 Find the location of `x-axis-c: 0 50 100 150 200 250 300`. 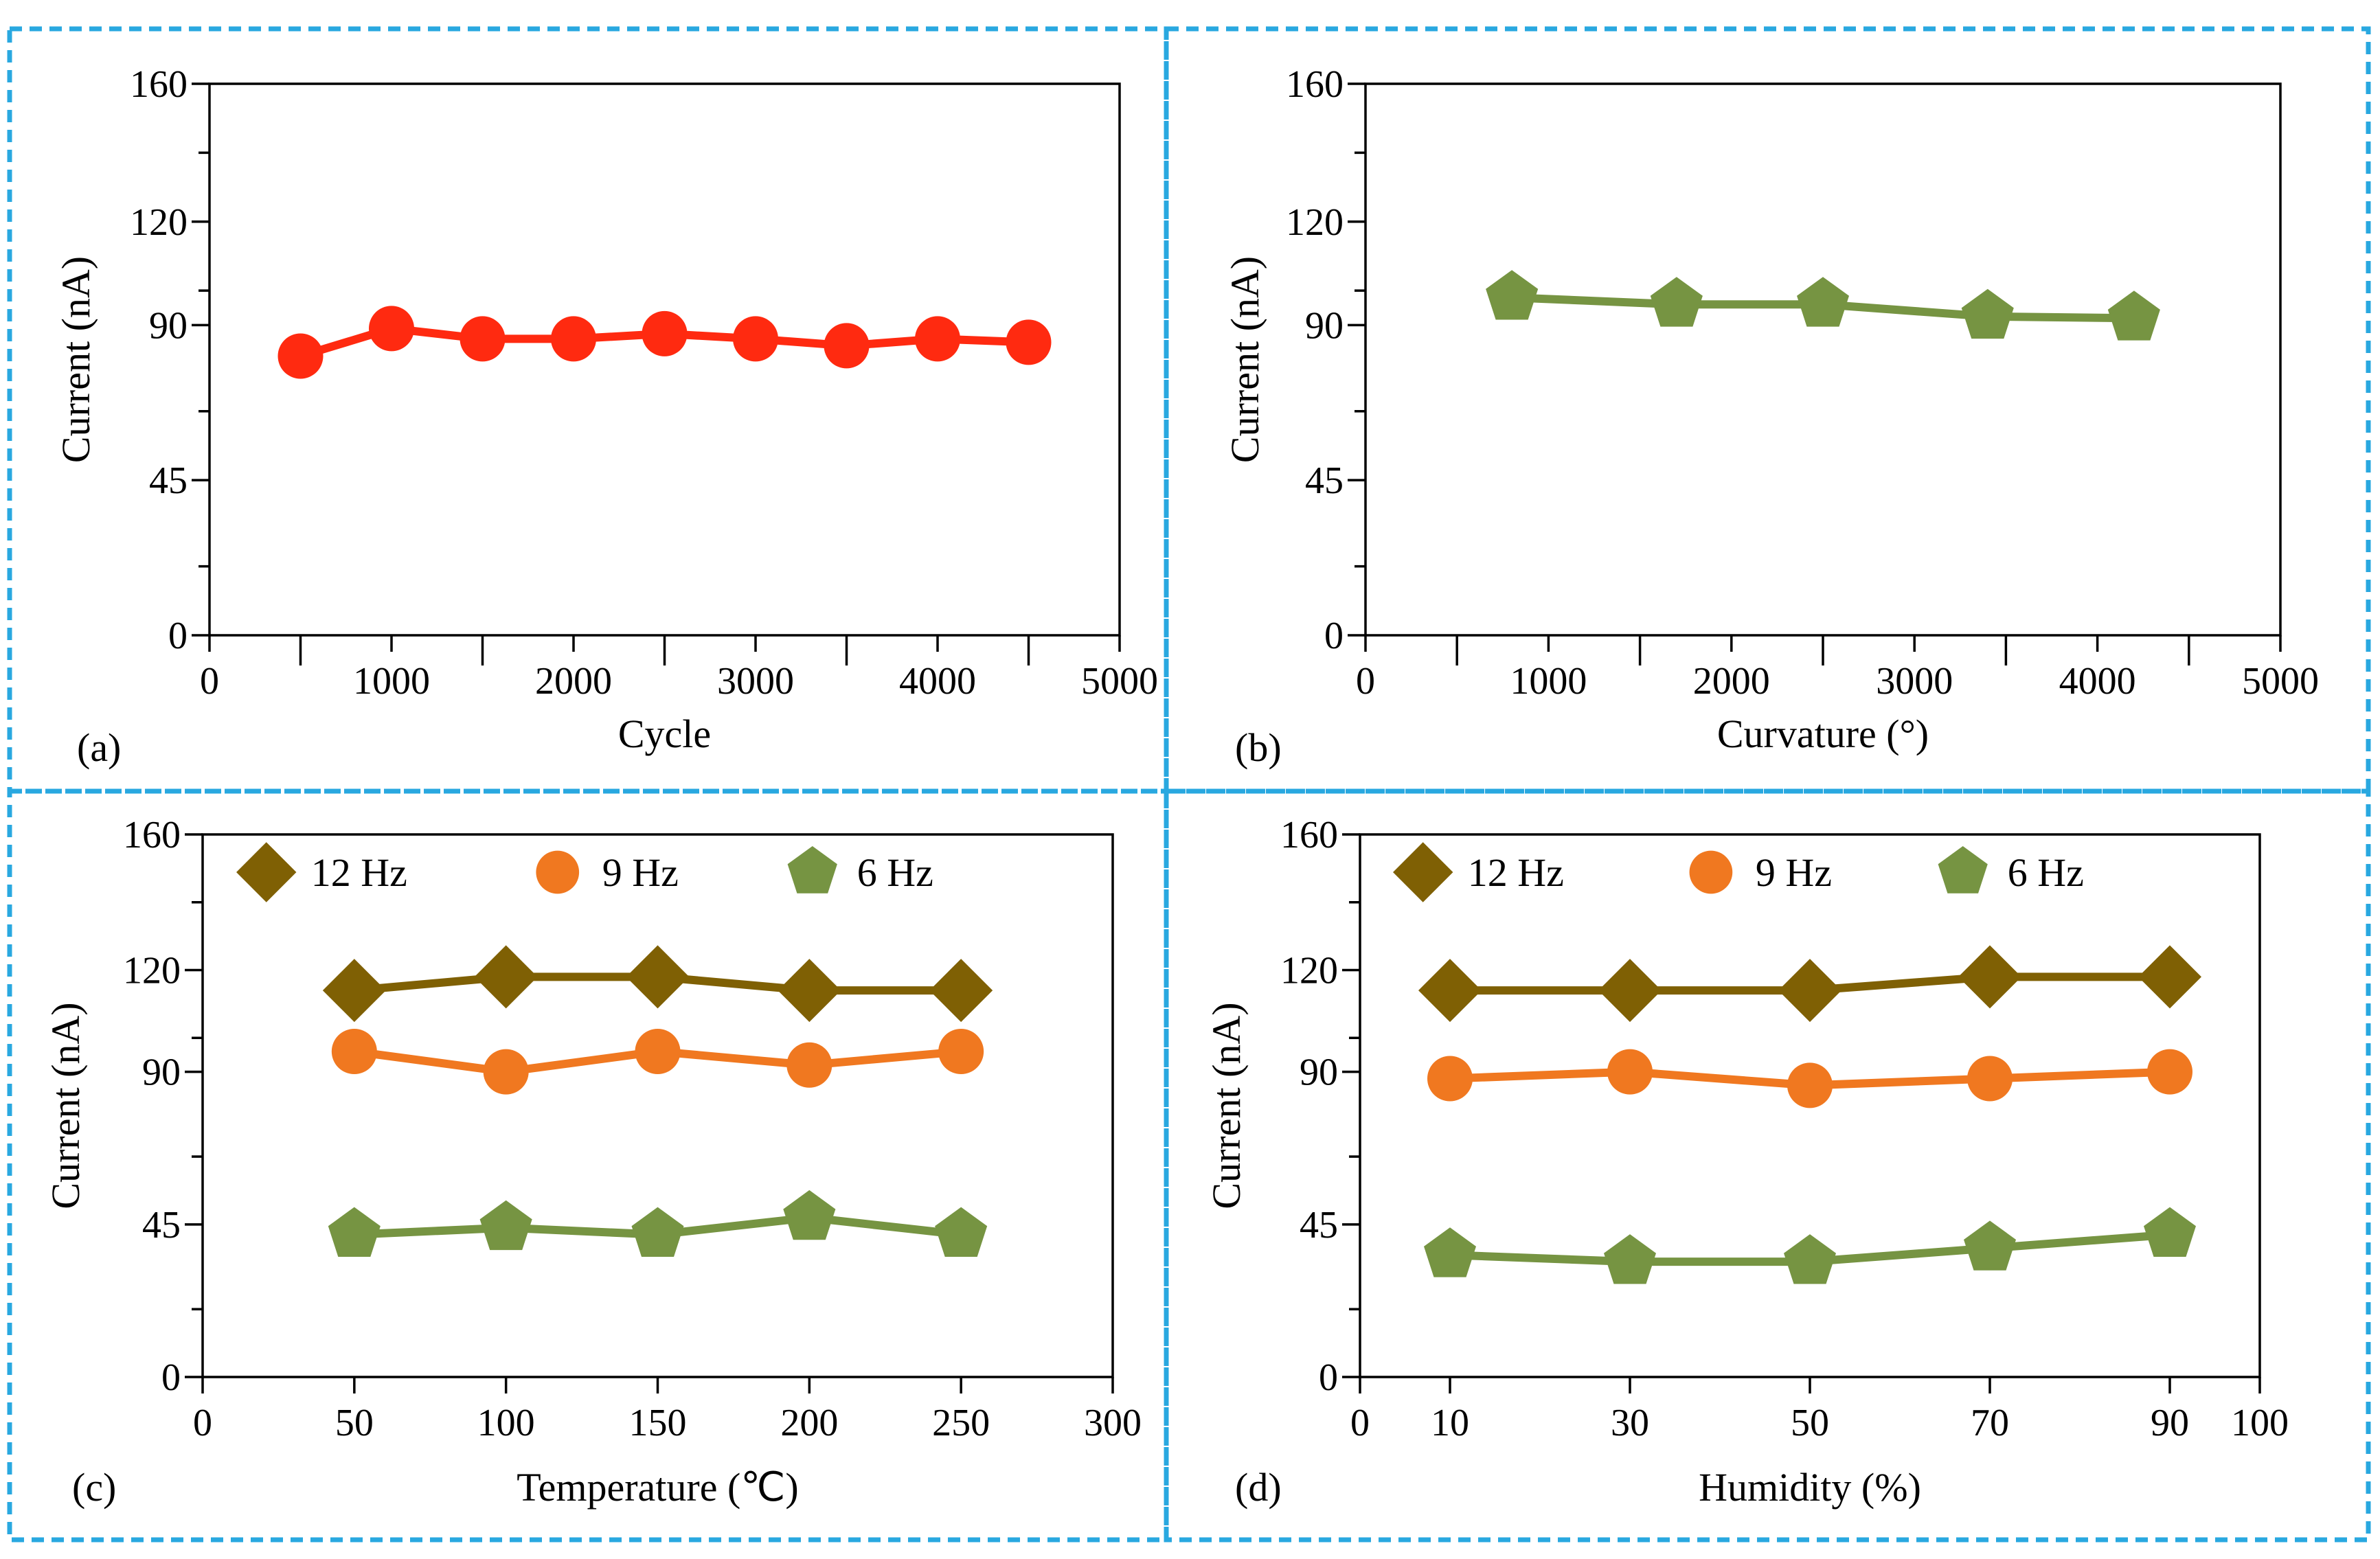

x-axis-c: 0 50 100 150 200 250 300 is located at coordinates (667, 1410).